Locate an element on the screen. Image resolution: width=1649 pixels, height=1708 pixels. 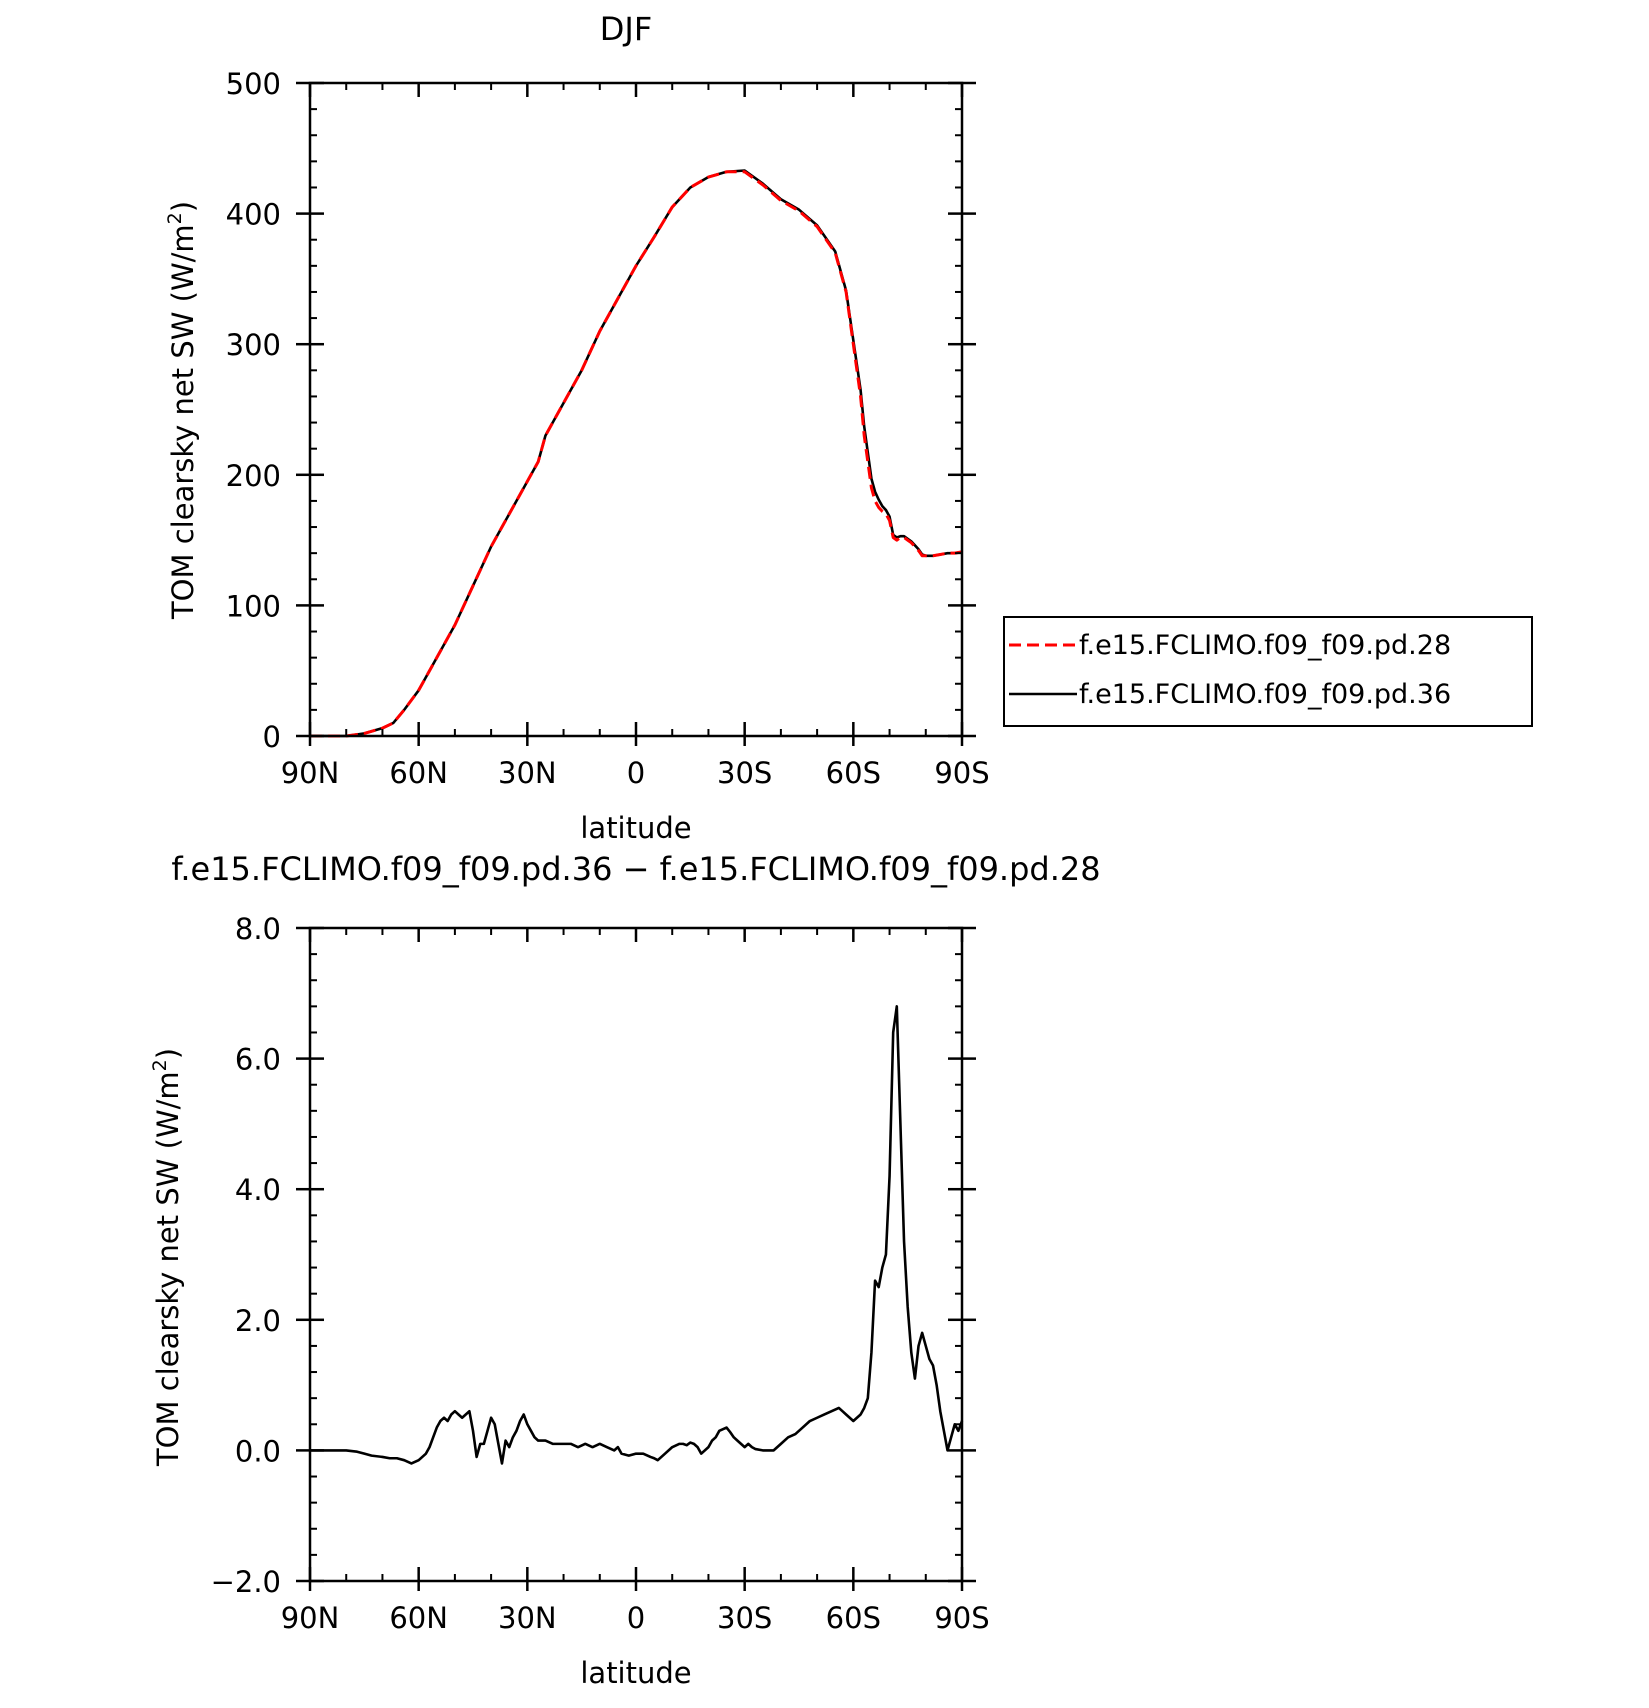
top-chart-x-axis-title: latitude is located at coordinates (635, 828).